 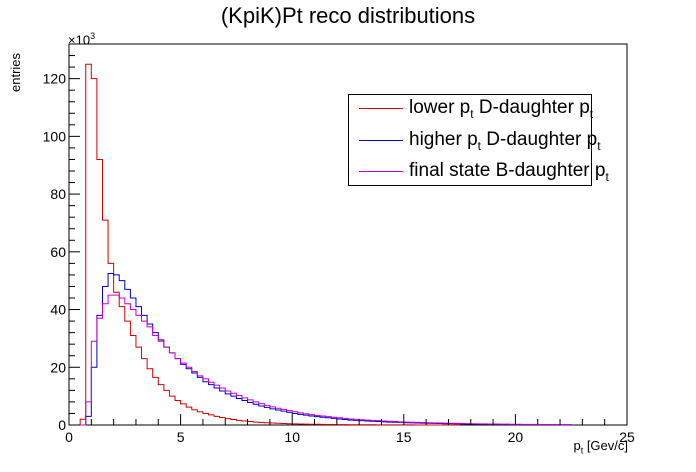 What do you see at coordinates (58, 252) in the screenshot?
I see `y-tick-label-3: 60` at bounding box center [58, 252].